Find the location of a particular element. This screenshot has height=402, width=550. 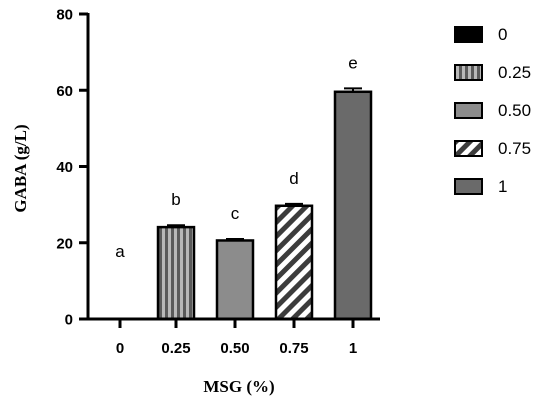

y-ticks: 0 20 40 60 80 is located at coordinates (72, 168).